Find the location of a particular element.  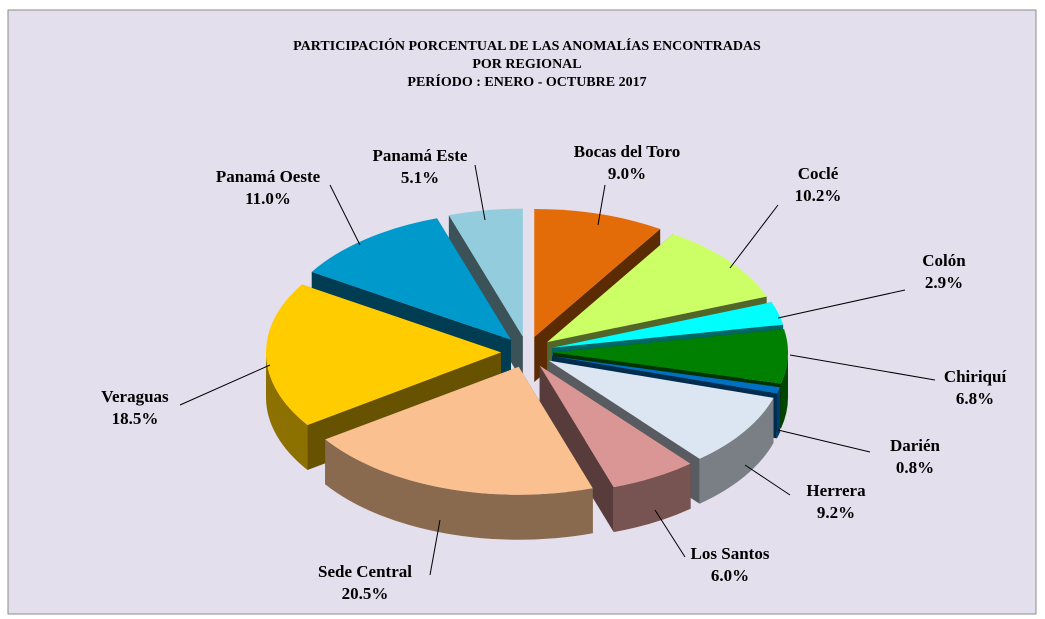

slice-value-label: 20.5% is located at coordinates (365, 593).